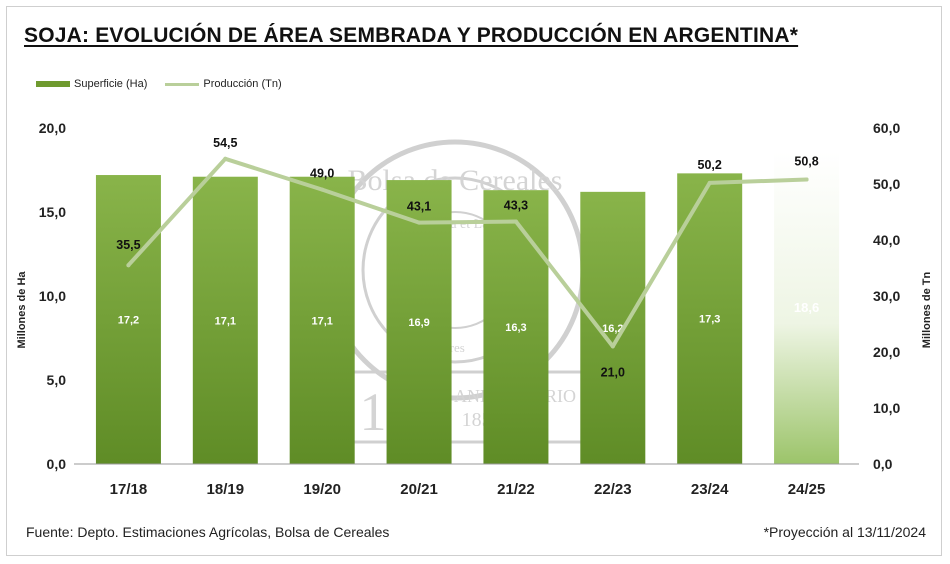  Describe the element at coordinates (613, 372) in the screenshot. I see `produccion-value-label: 21,0` at that location.